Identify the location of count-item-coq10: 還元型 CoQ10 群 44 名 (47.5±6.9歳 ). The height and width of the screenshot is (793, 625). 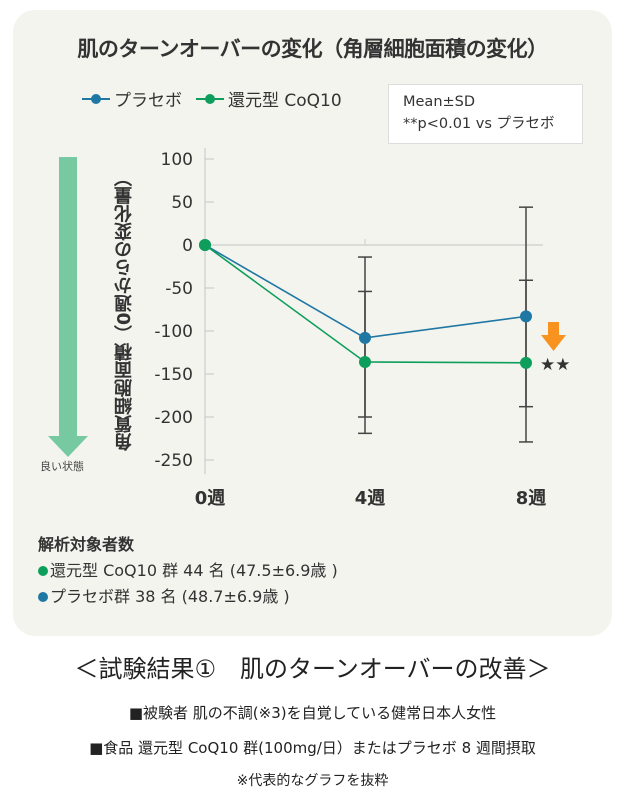
(188, 571).